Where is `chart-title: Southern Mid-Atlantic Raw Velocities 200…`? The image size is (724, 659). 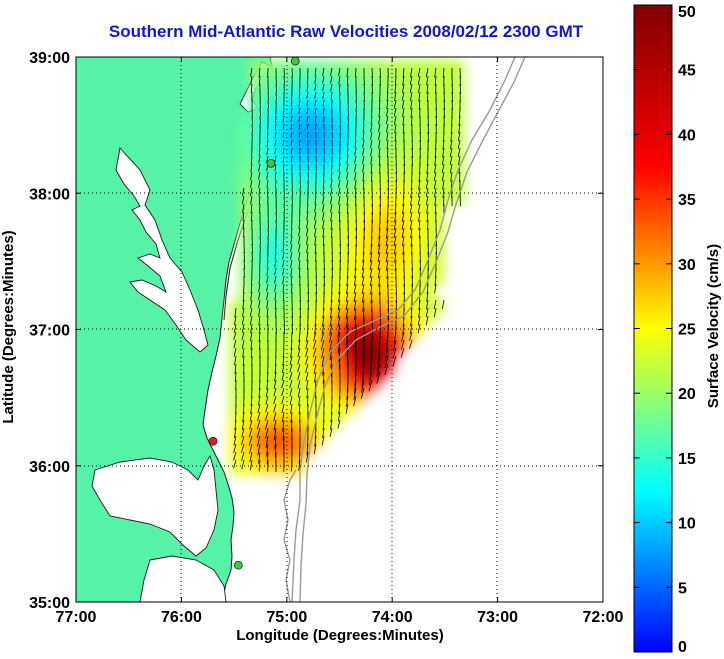 chart-title: Southern Mid-Atlantic Raw Velocities 200… is located at coordinates (346, 31).